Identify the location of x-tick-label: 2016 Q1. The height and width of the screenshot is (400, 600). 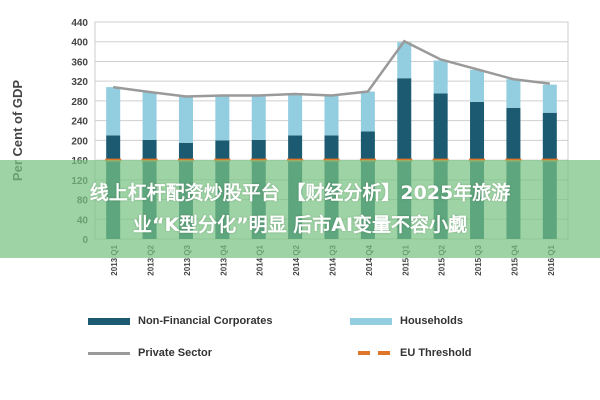
(551, 259).